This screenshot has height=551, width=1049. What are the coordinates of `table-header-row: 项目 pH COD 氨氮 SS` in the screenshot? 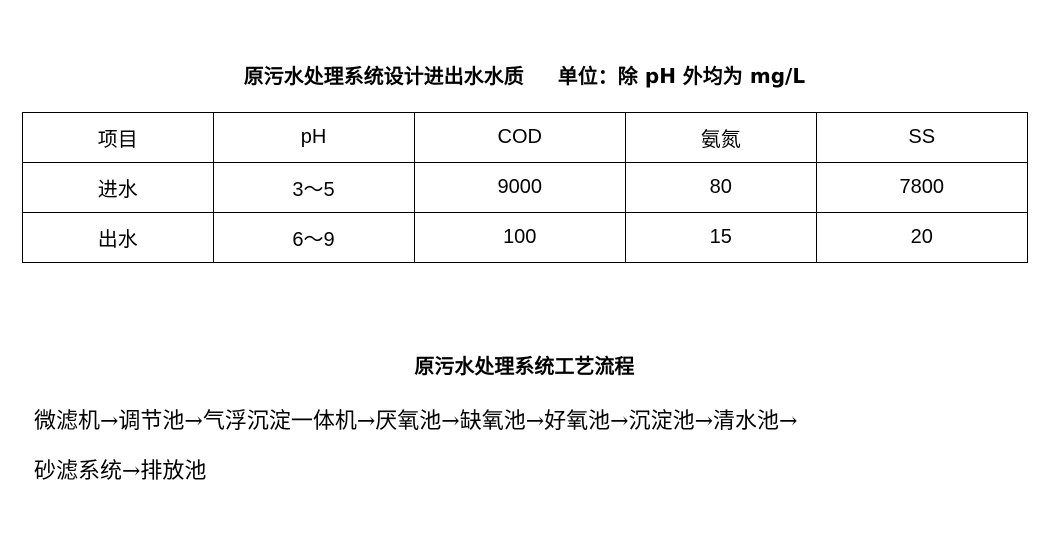 It's located at (525, 137).